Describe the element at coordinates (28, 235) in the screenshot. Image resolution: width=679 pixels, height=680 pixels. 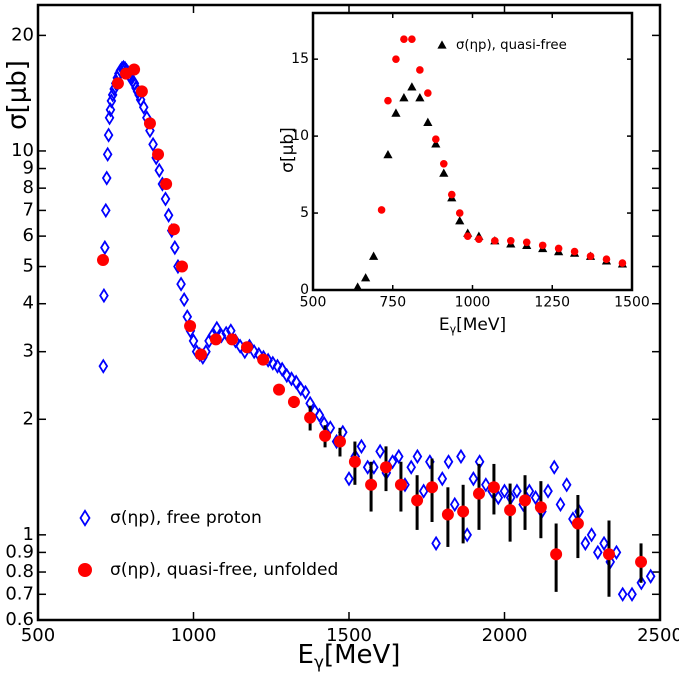
I see `y-tick-label: 6` at that location.